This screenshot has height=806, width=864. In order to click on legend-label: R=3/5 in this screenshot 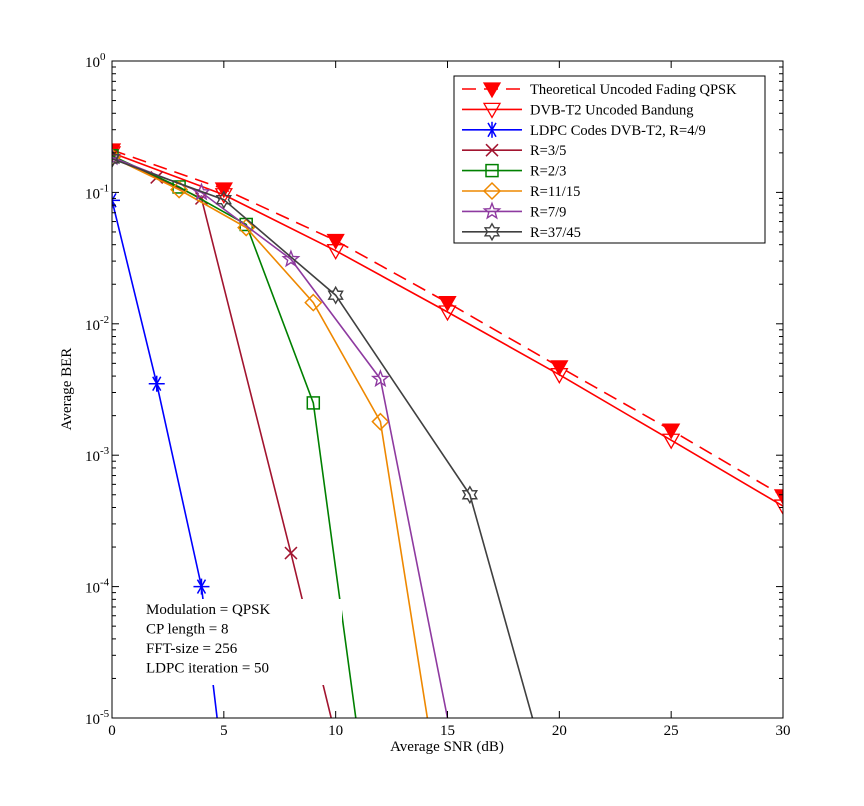, I will do `click(548, 151)`.